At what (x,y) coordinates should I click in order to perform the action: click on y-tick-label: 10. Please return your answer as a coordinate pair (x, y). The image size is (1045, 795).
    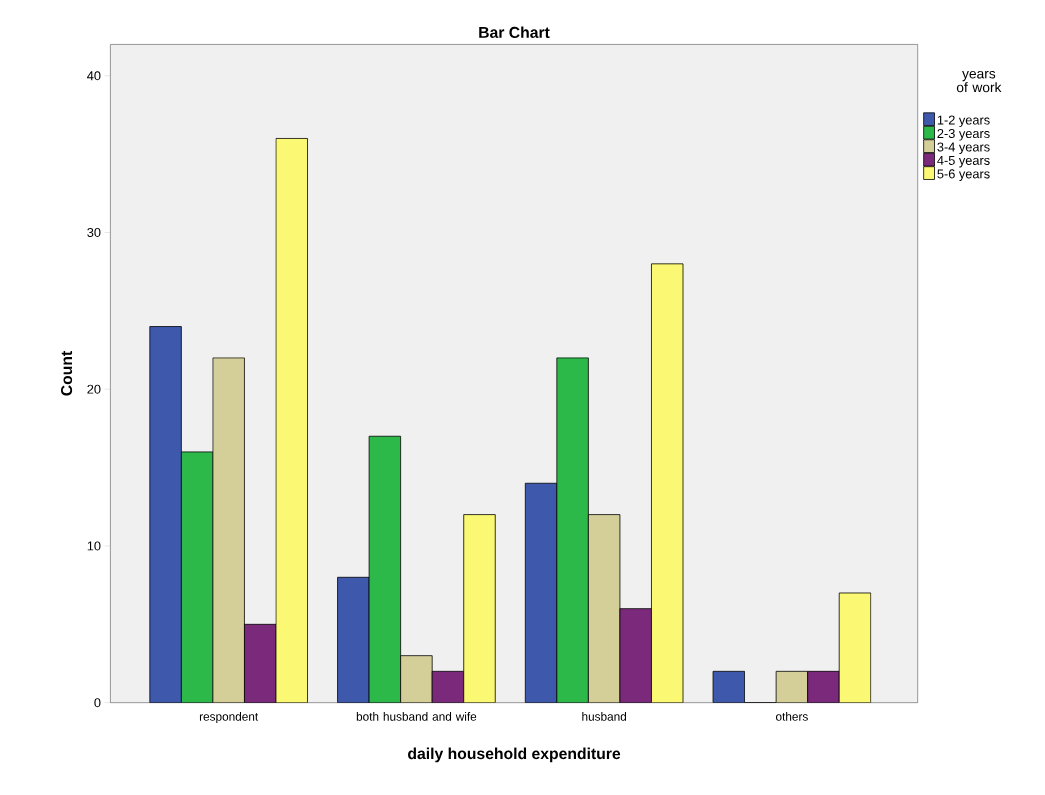
    Looking at the image, I should click on (94, 546).